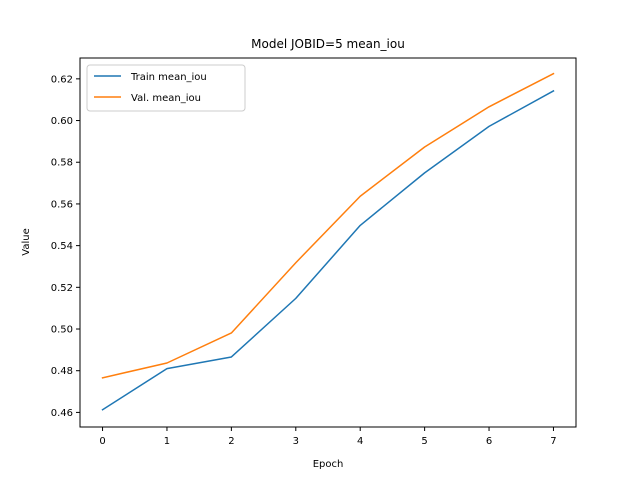  What do you see at coordinates (328, 44) in the screenshot?
I see `chart-title: Model JOBID=5 mean_iou` at bounding box center [328, 44].